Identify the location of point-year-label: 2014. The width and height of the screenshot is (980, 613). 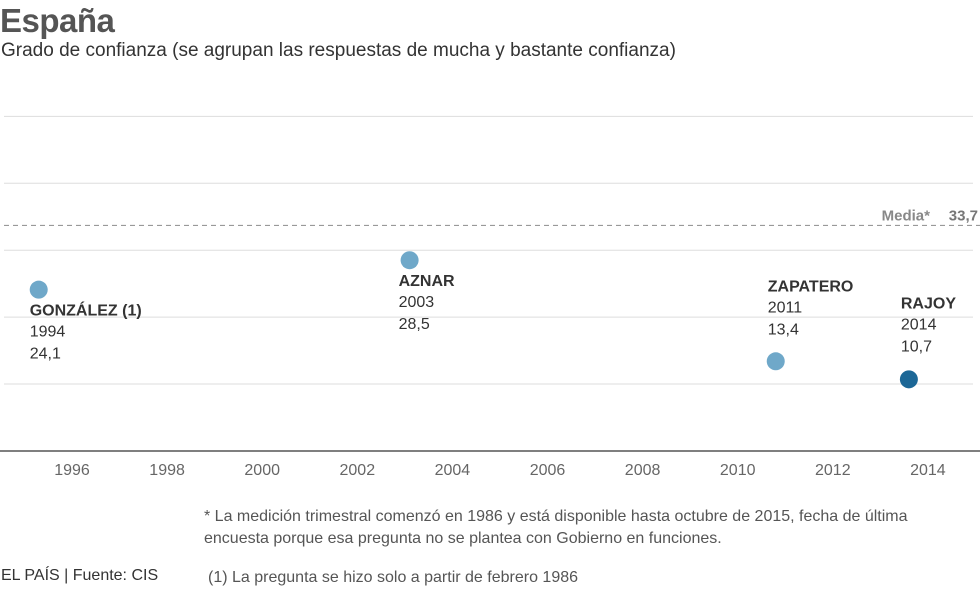
(919, 324).